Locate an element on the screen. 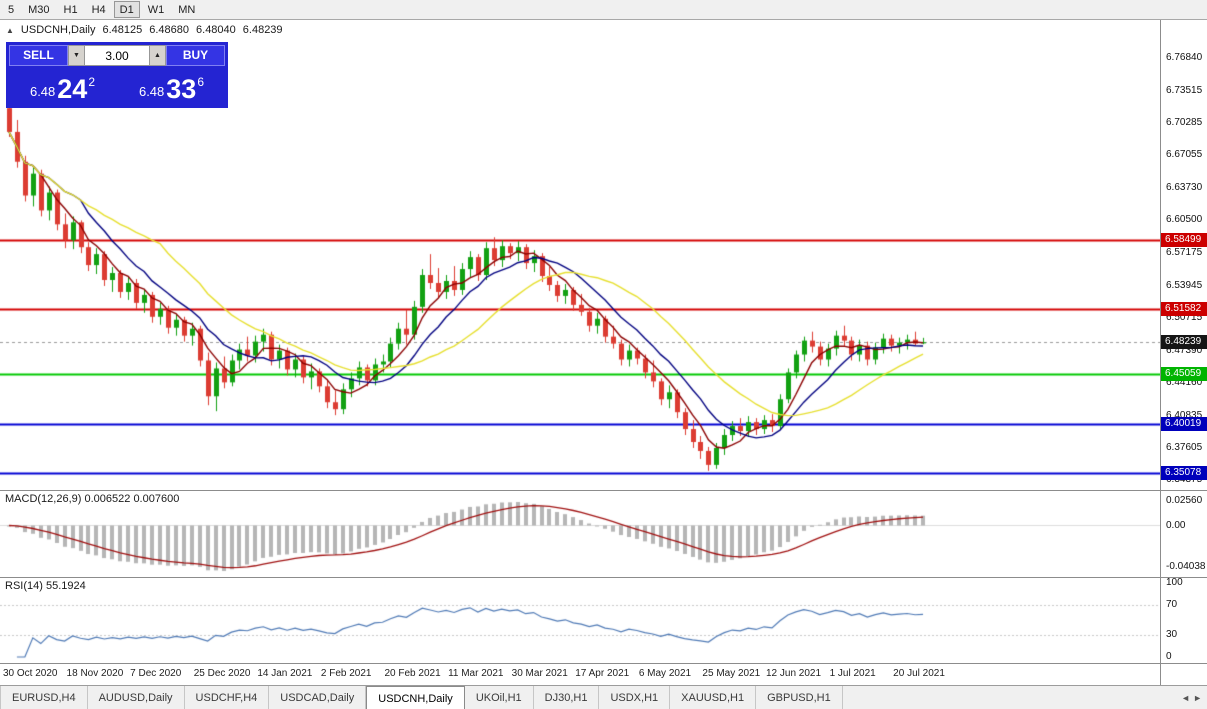  date-label: 20 Jul 2021 is located at coordinates (919, 673).